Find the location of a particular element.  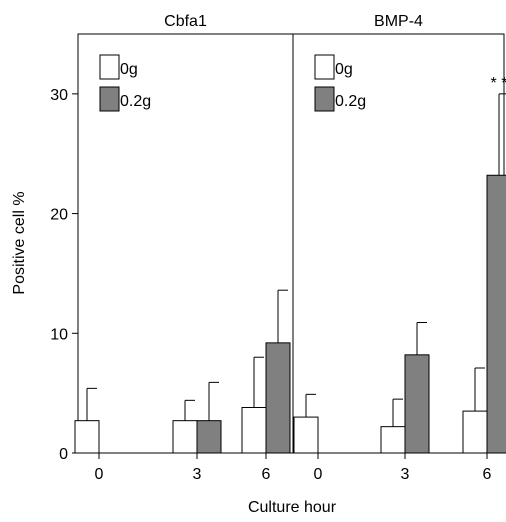

y-axis: 0 10 20 30 is located at coordinates (64, 275).